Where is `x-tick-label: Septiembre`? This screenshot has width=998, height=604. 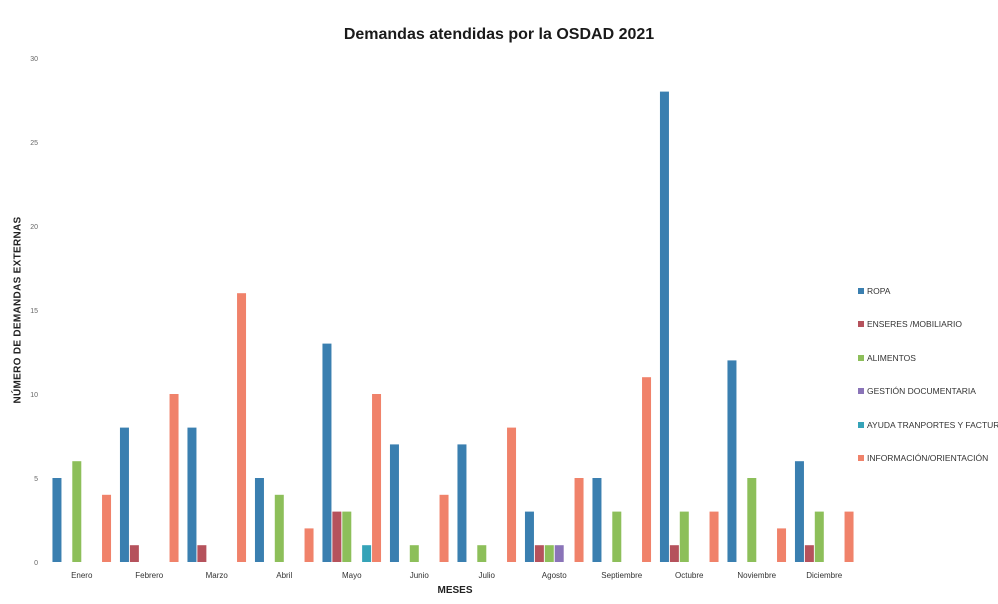 x-tick-label: Septiembre is located at coordinates (621, 575).